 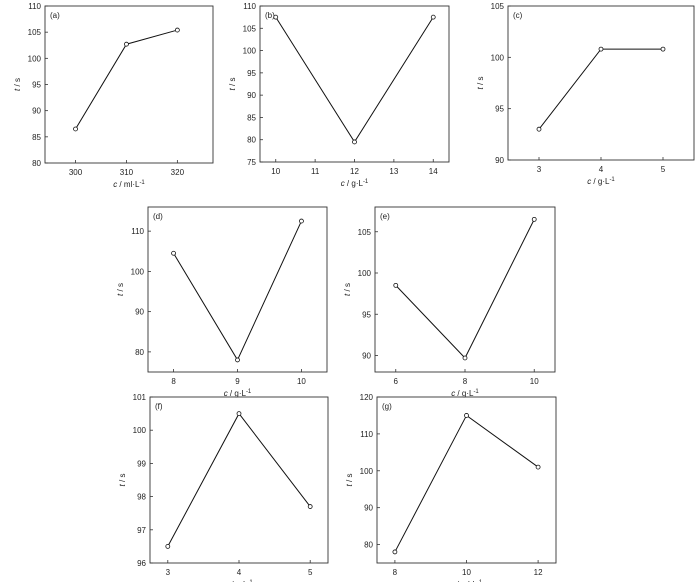 I want to click on chart-panel-f: (f) 96 97 98 99 100 101 3 4 5 c / g·L-1 t / s, so click(x=223, y=487).